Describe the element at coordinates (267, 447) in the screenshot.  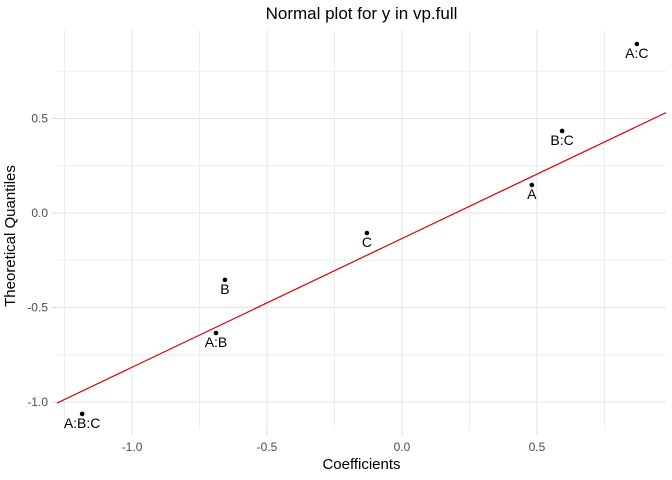
I see `x-tick-label: -0.5` at that location.